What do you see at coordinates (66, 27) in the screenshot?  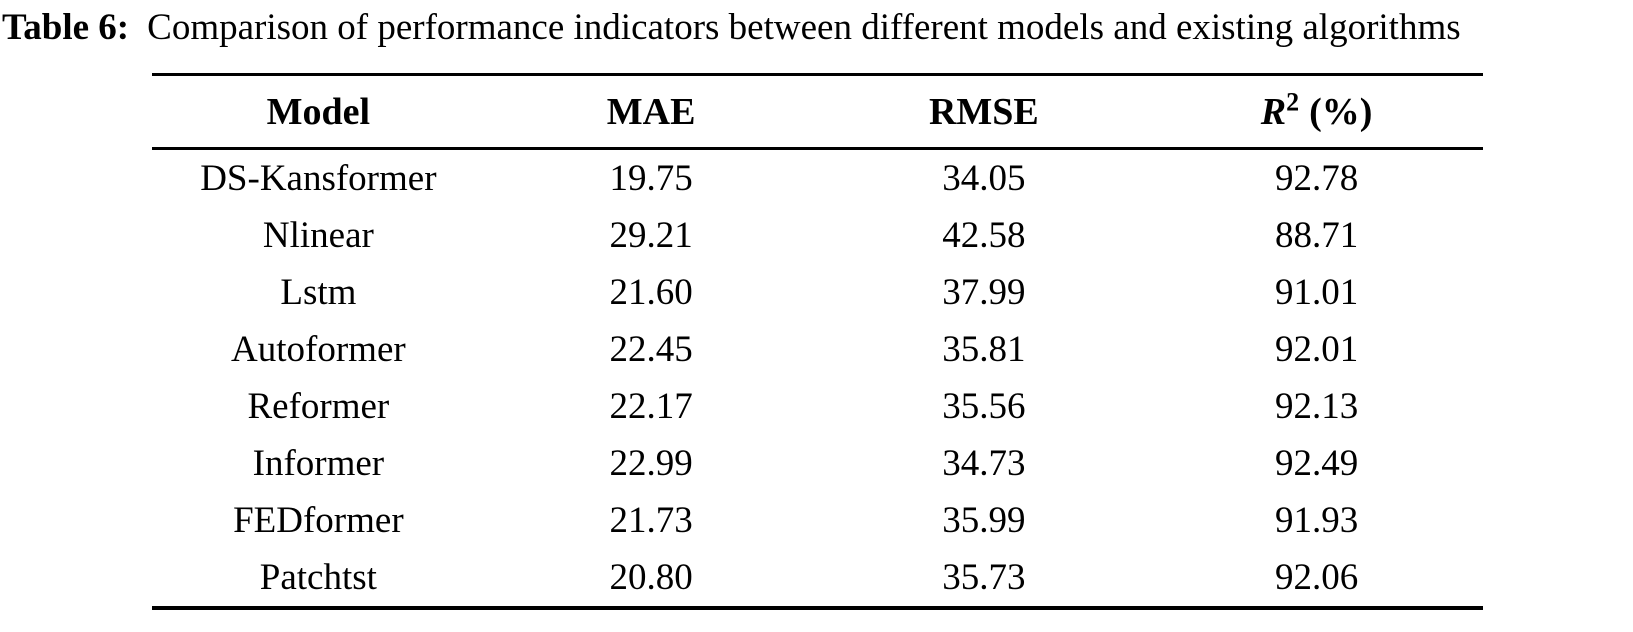 I see `table-caption-label: Table 6:` at bounding box center [66, 27].